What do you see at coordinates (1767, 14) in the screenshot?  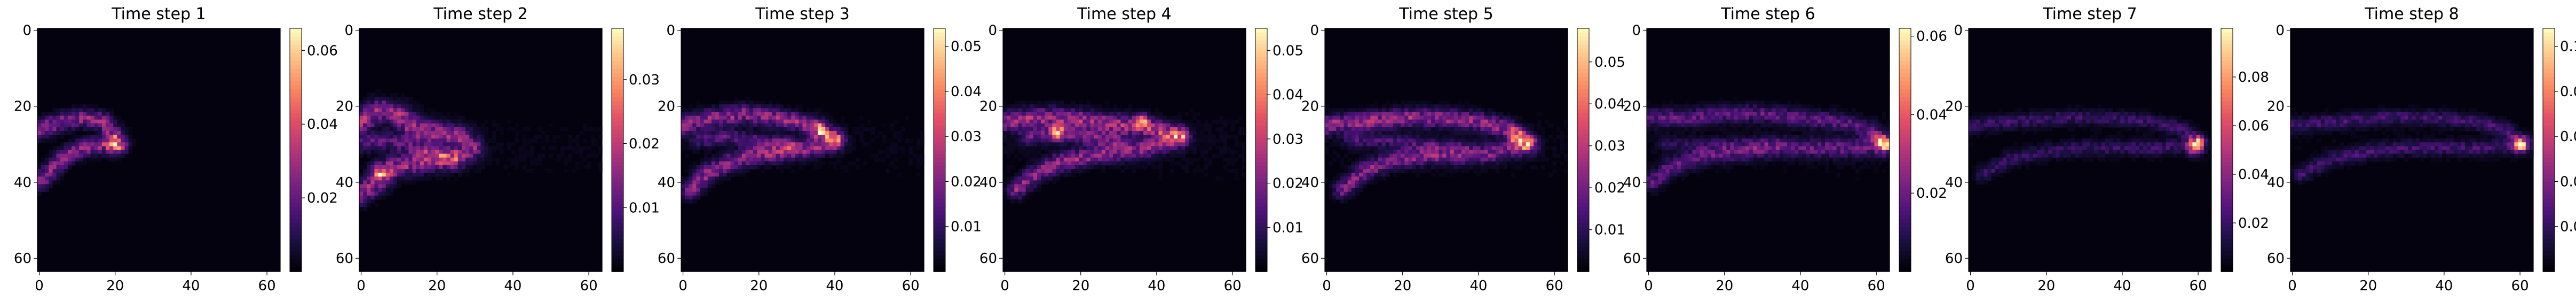 I see `panel-title: Time step 6` at bounding box center [1767, 14].